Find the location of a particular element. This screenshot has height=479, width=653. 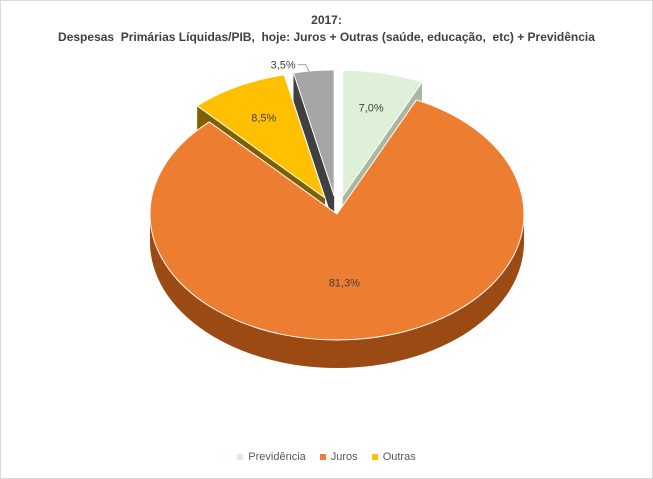

legend-swatch-juros is located at coordinates (322, 457).